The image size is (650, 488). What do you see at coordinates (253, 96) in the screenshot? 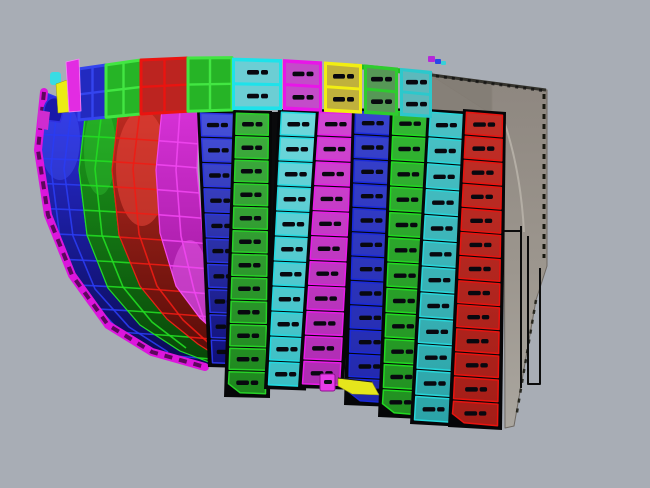
I see `band-panel-cyan-label` at bounding box center [253, 96].